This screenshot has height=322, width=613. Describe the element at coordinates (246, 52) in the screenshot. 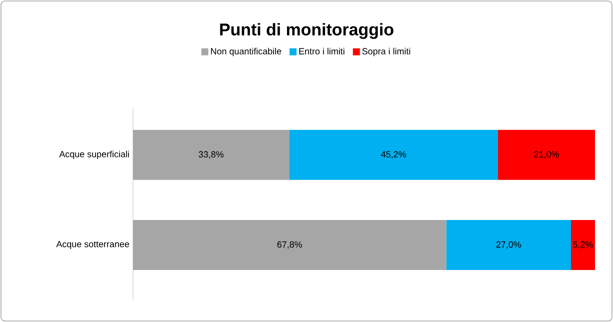

I see `legend-label: Non quantificabile` at that location.